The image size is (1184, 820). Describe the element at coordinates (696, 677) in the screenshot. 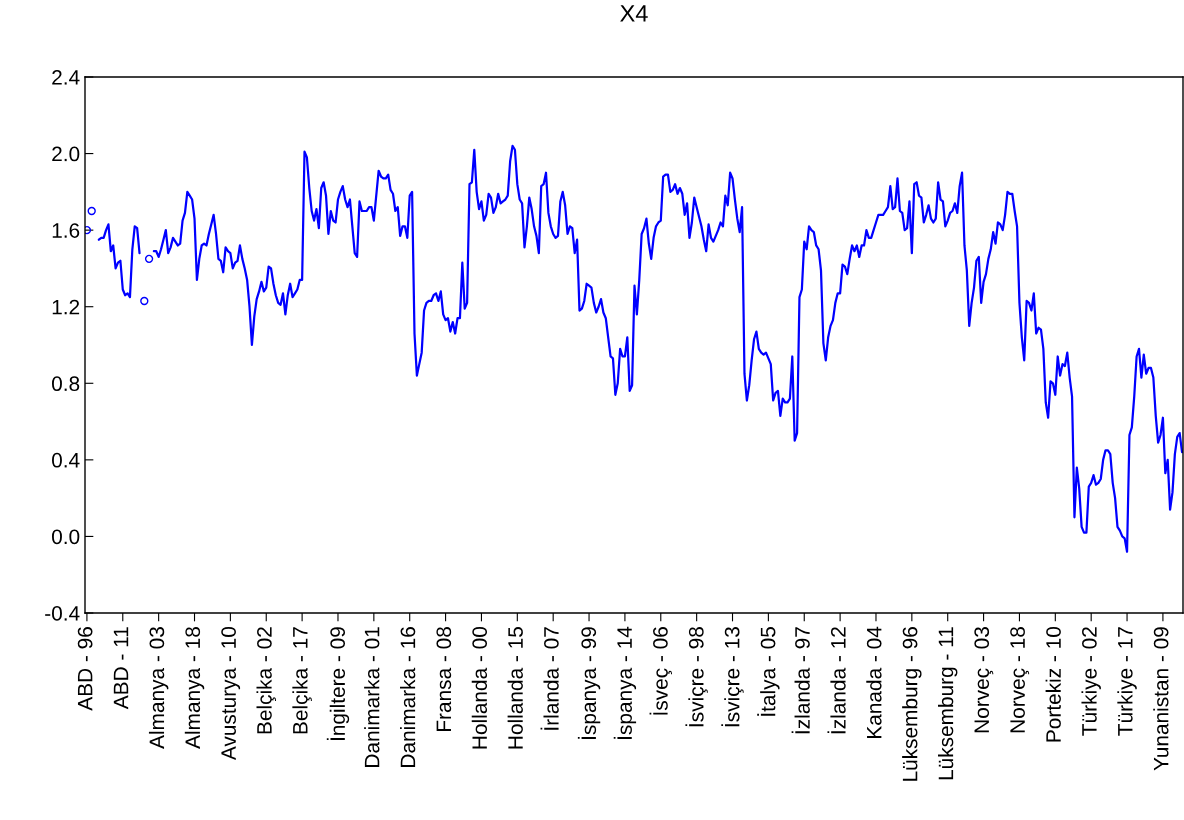

I see `x-tick-label: İsviçre - 98` at that location.